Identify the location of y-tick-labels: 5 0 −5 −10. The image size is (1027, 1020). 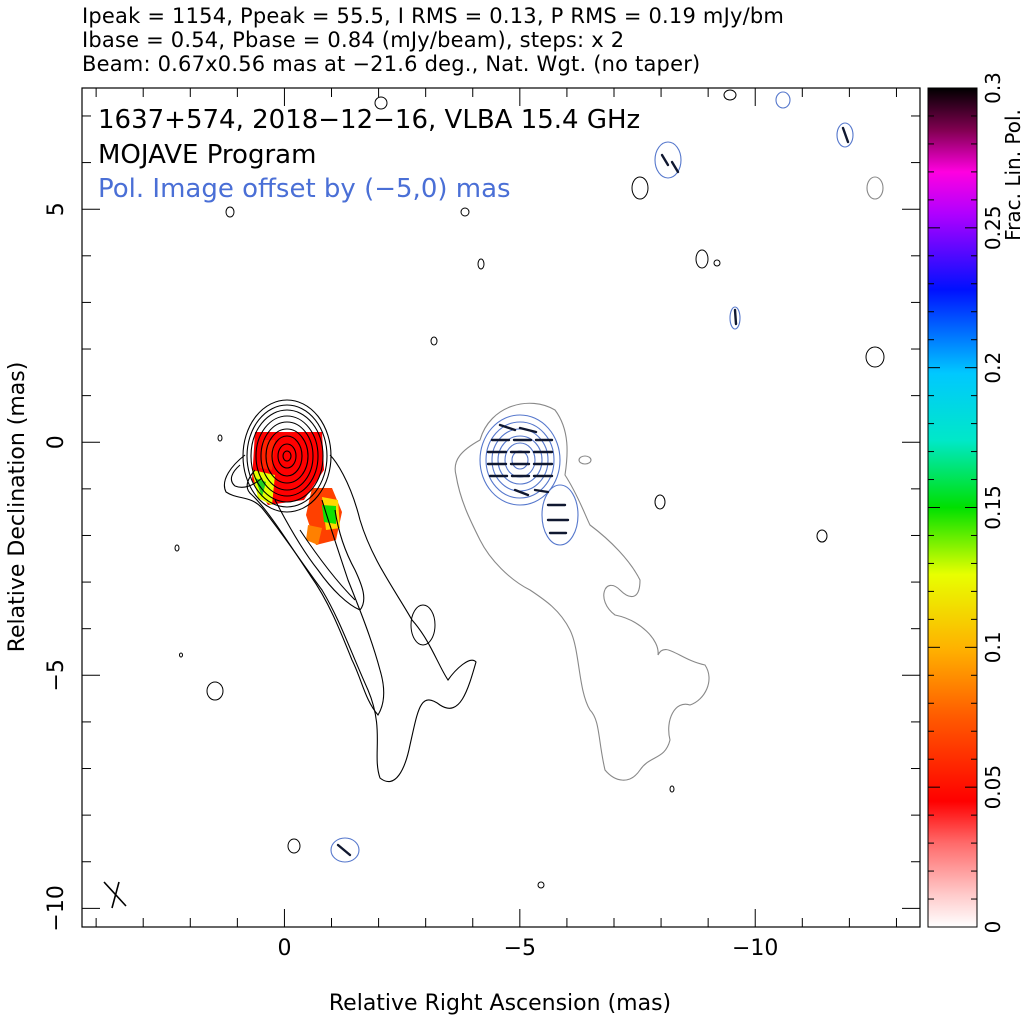
(56, 566).